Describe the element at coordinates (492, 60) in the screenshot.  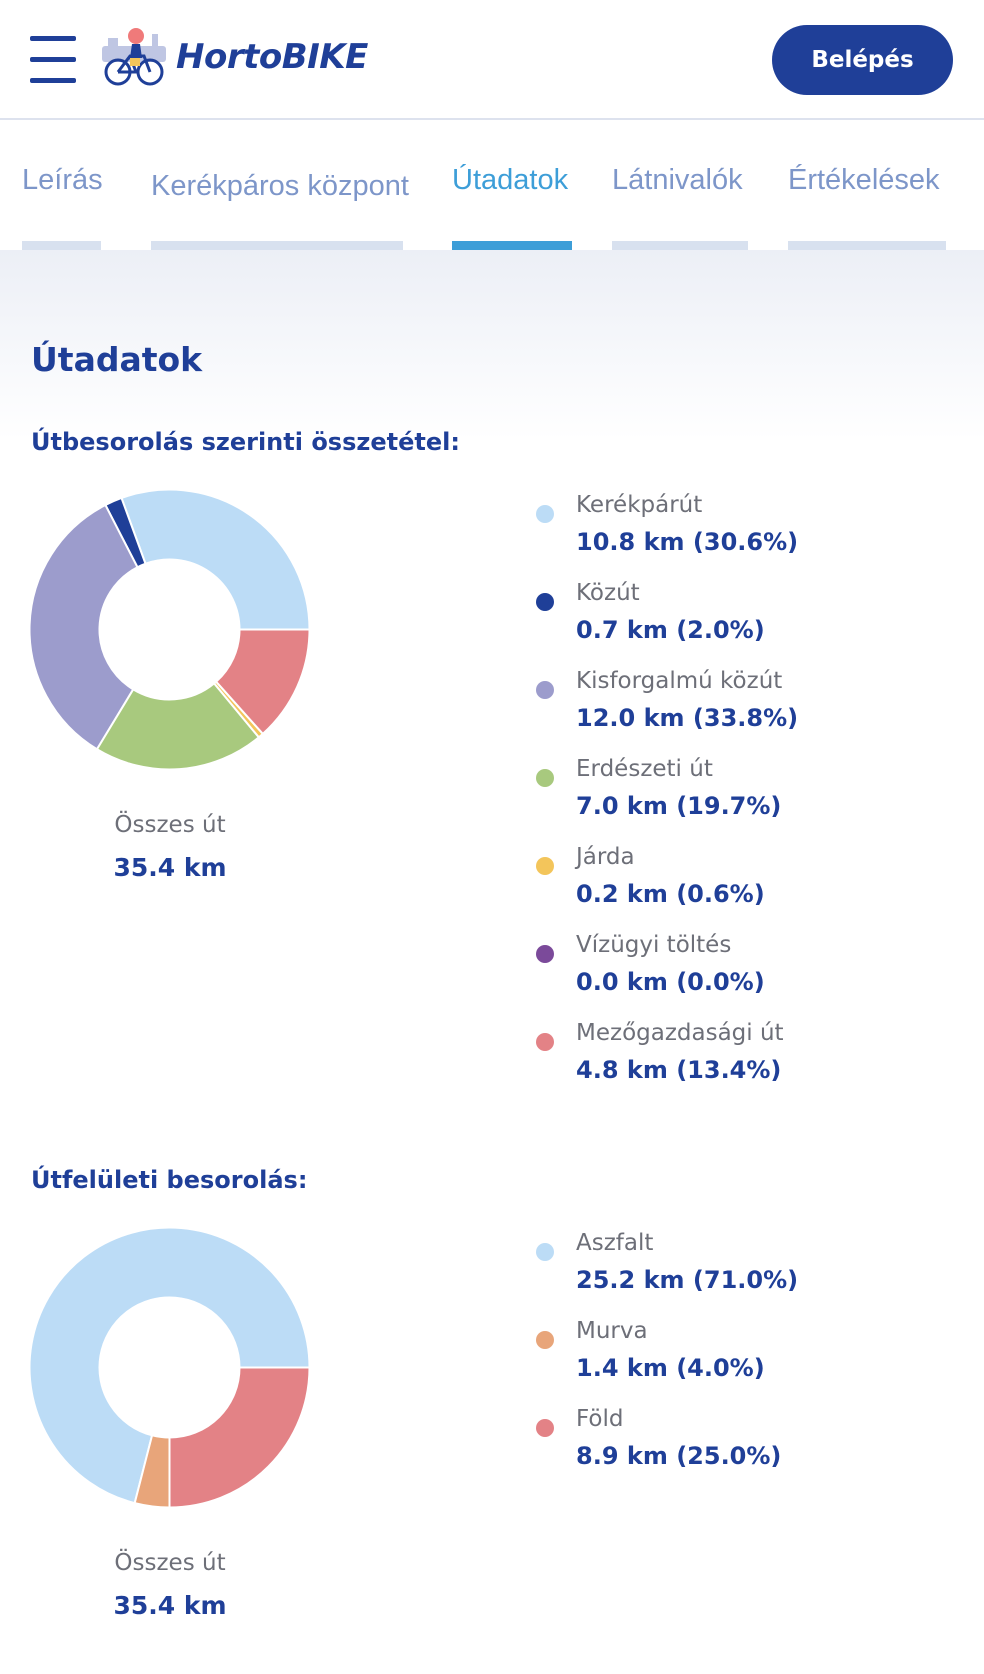
I see `app-header: HortoBIKE Belépés` at that location.